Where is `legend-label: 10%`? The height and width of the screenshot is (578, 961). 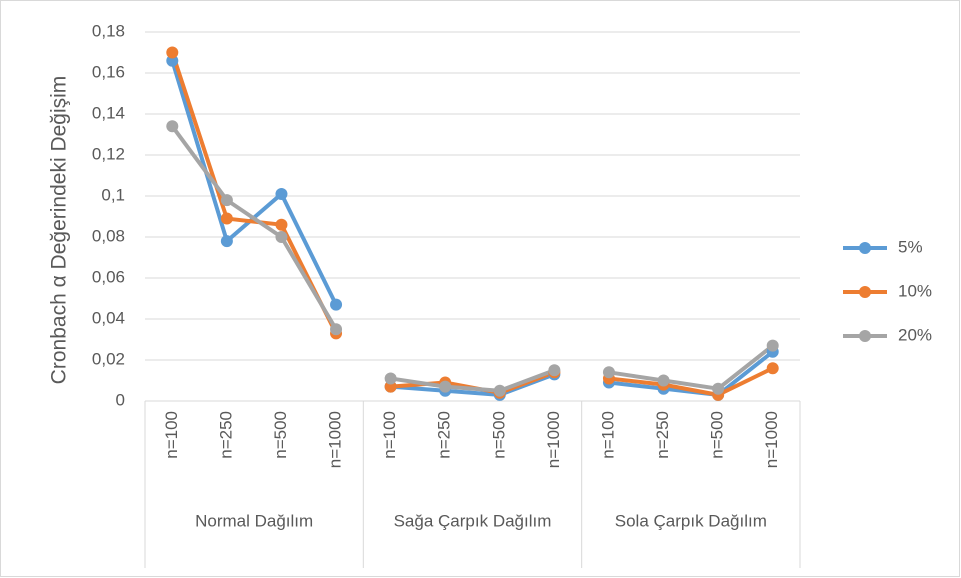 legend-label: 10% is located at coordinates (915, 290).